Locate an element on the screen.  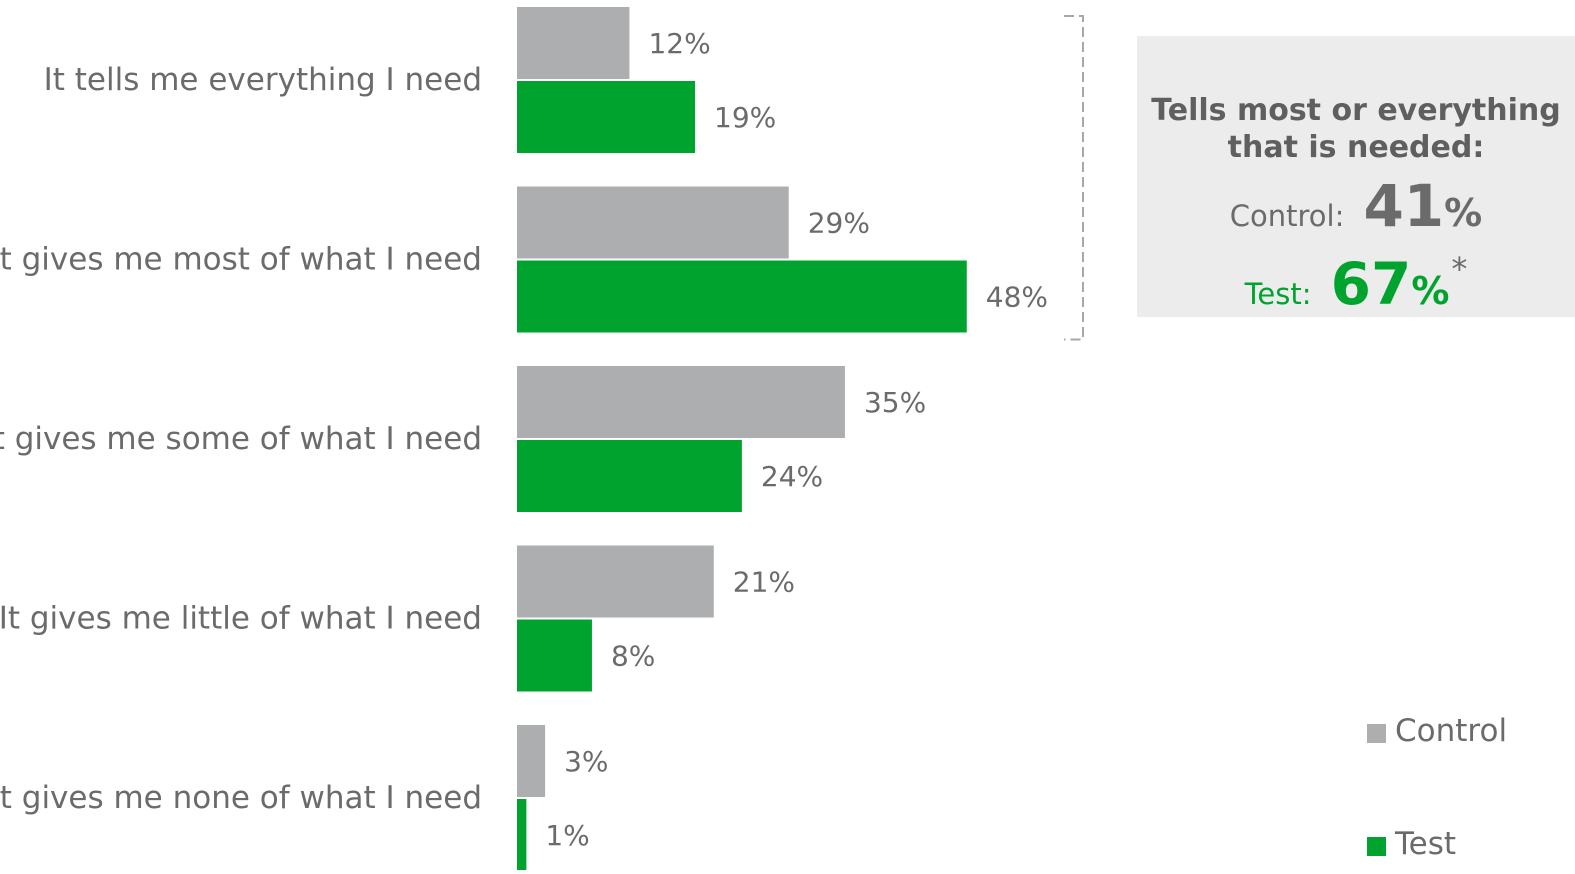
summary-test-label: Test: is located at coordinates (1278, 294).